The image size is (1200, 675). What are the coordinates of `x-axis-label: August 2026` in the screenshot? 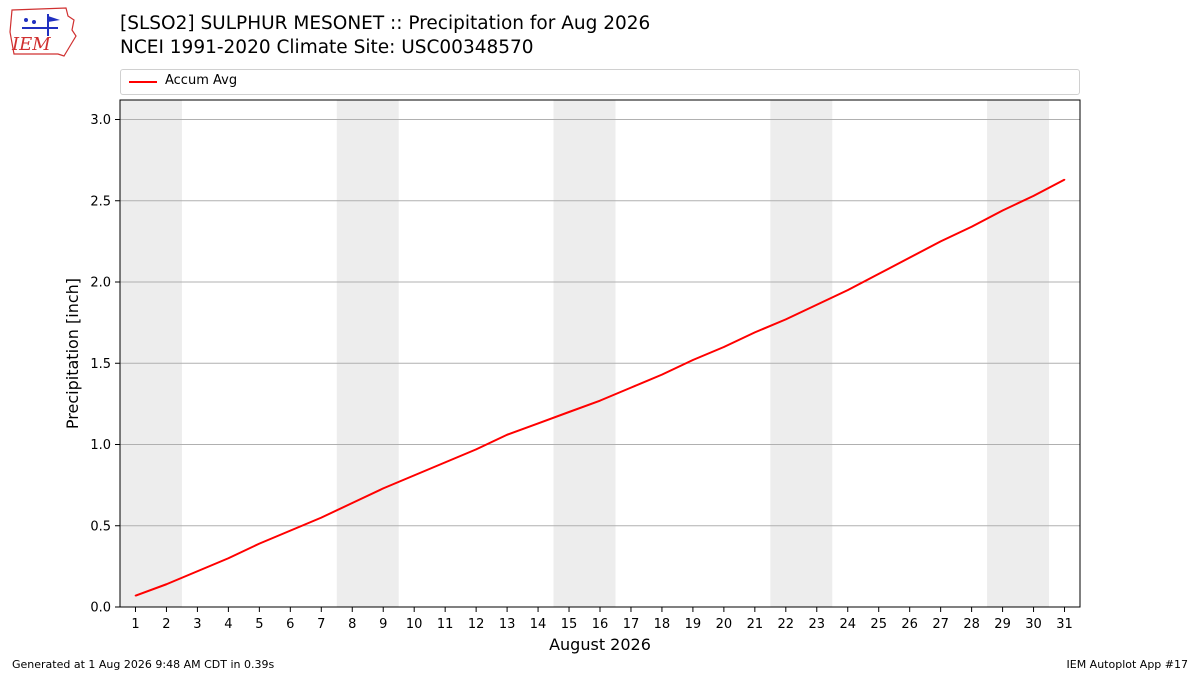 It's located at (600, 644).